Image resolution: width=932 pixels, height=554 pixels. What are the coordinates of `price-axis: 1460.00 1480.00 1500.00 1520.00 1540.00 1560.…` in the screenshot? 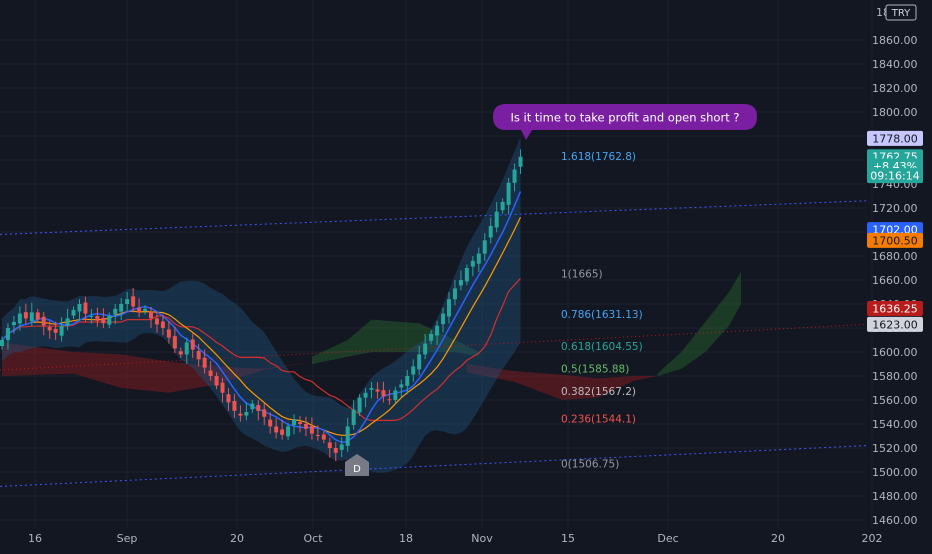 It's located at (895, 280).